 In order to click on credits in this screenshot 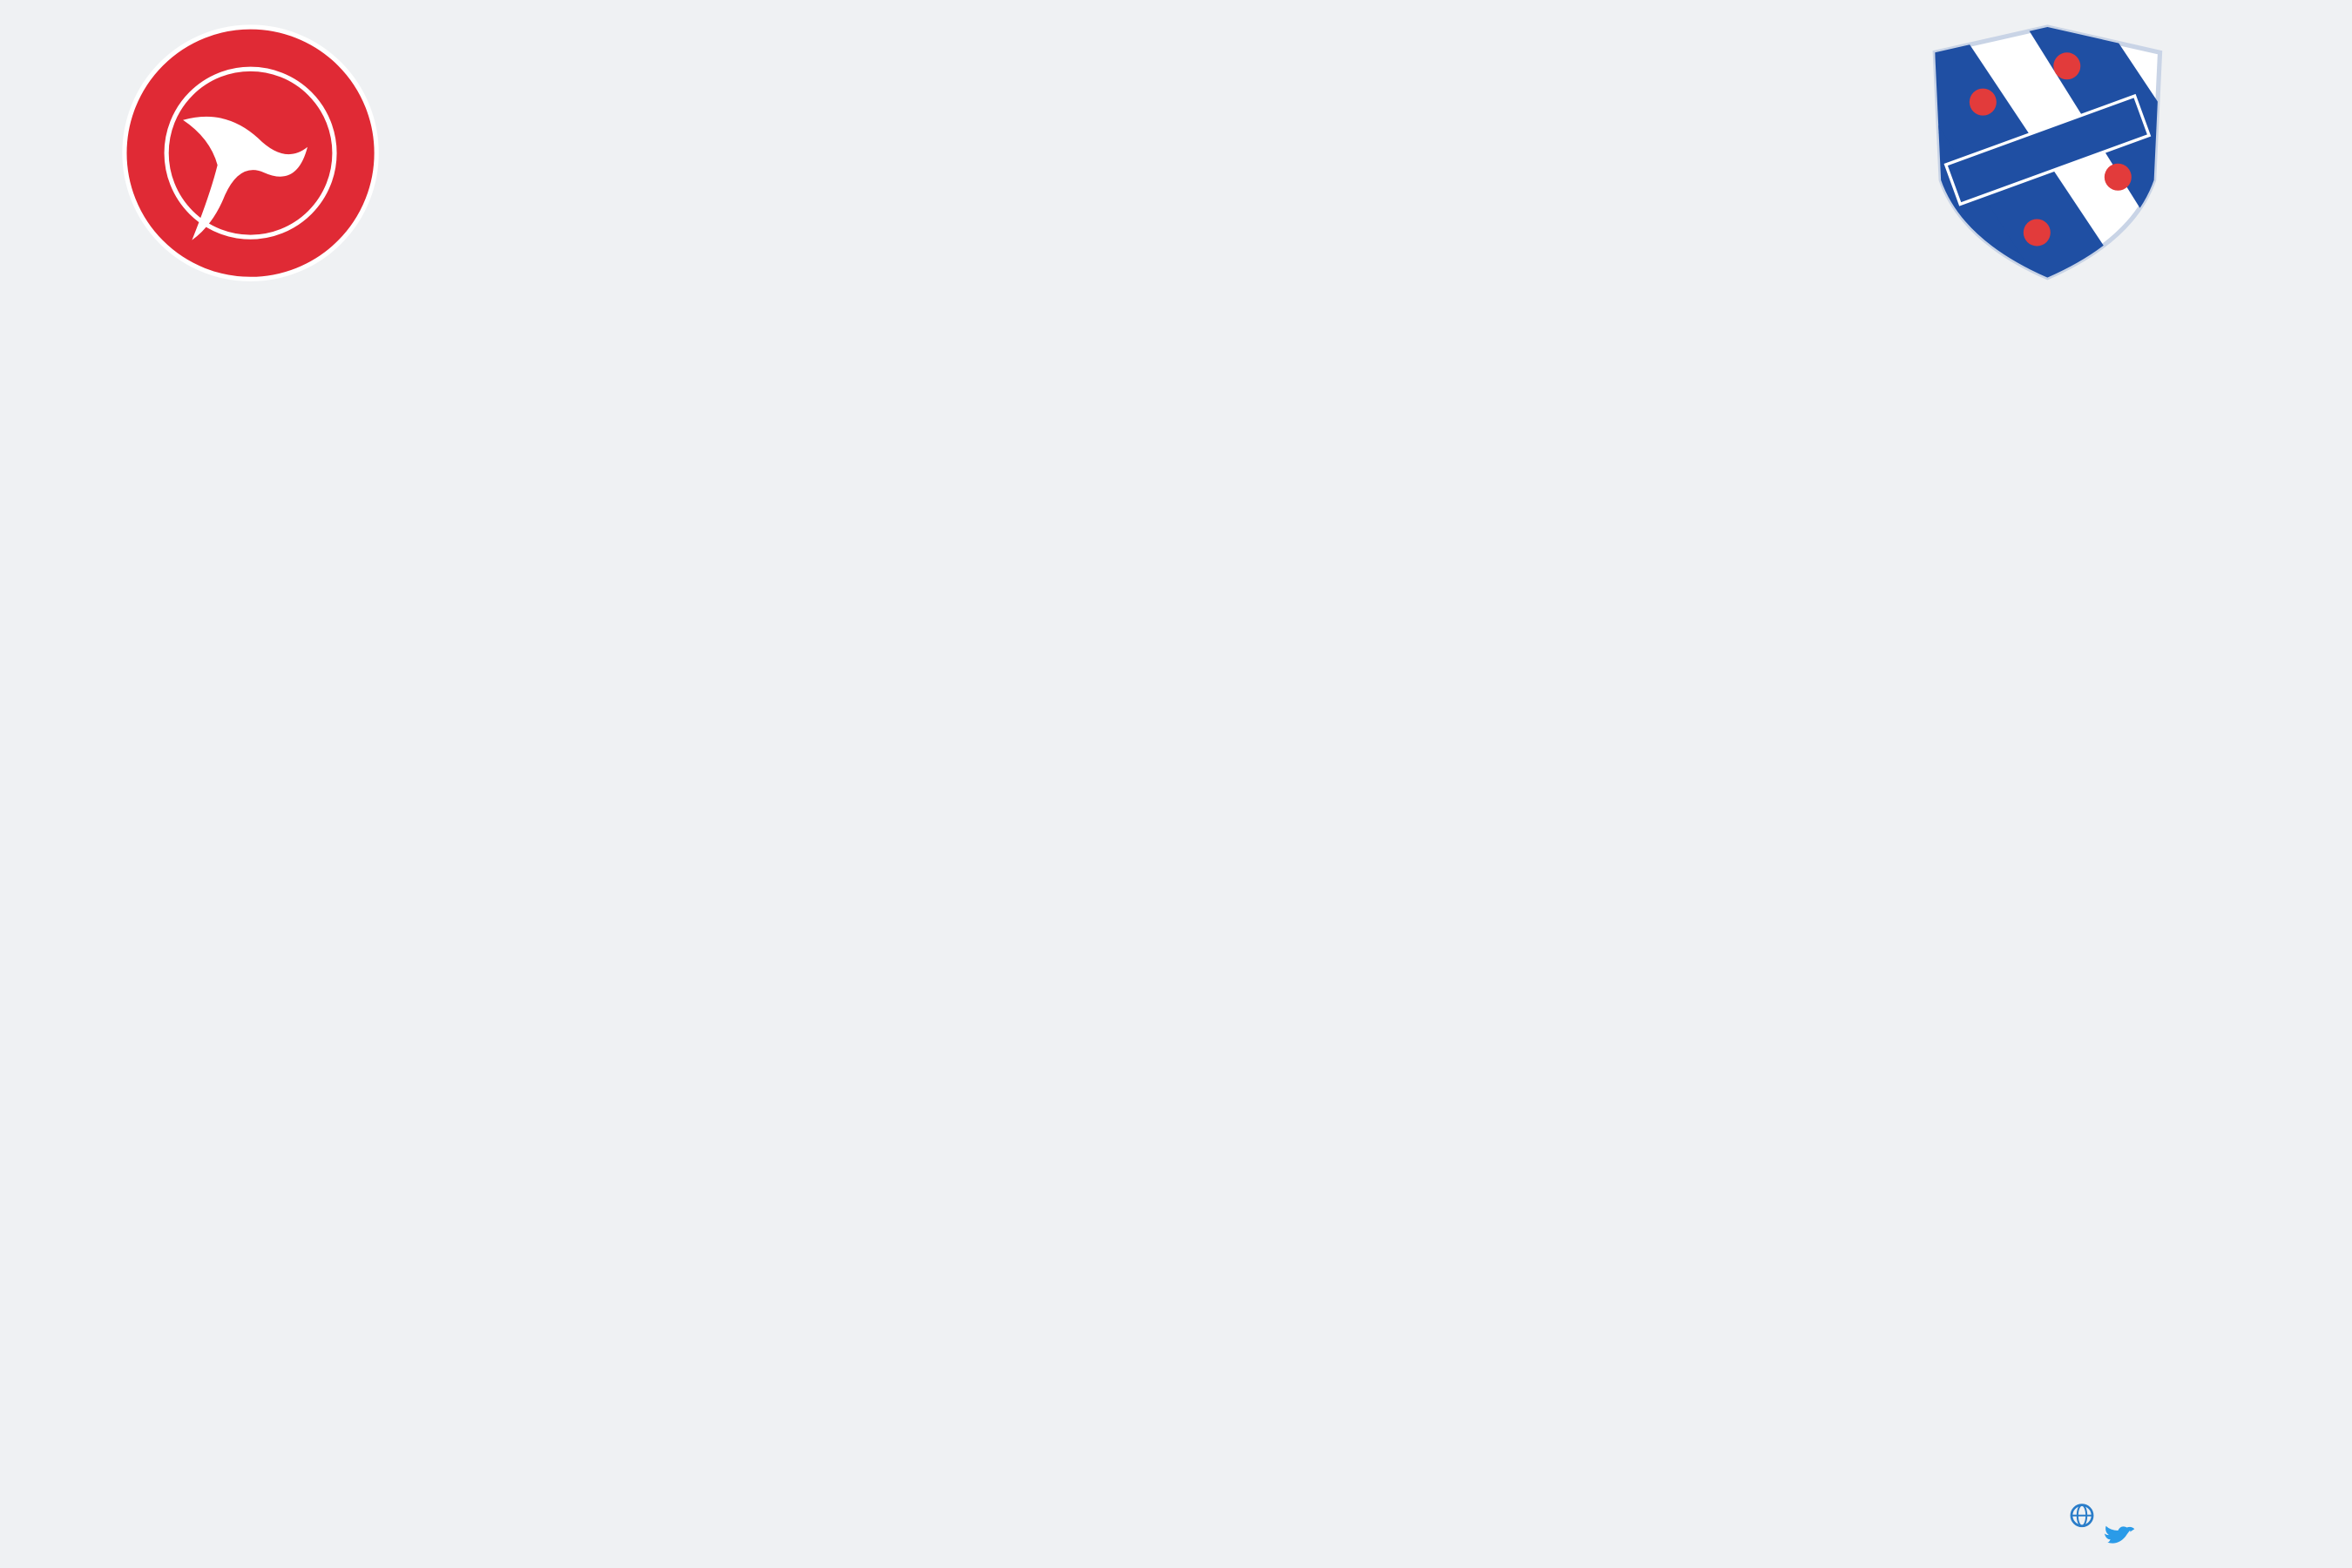, I will do `click(2102, 1524)`.